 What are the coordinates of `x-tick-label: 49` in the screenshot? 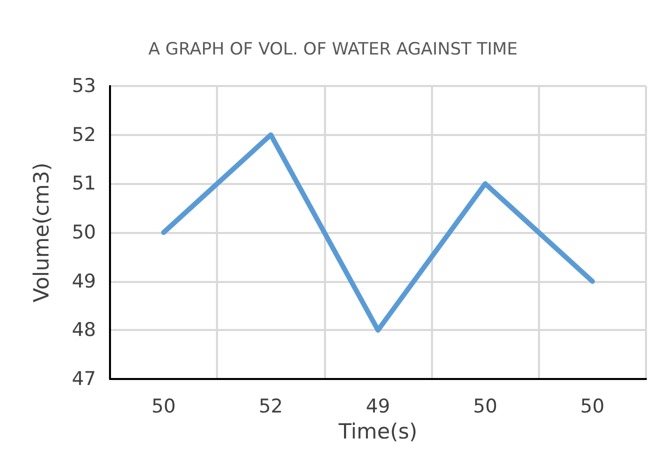 It's located at (378, 407).